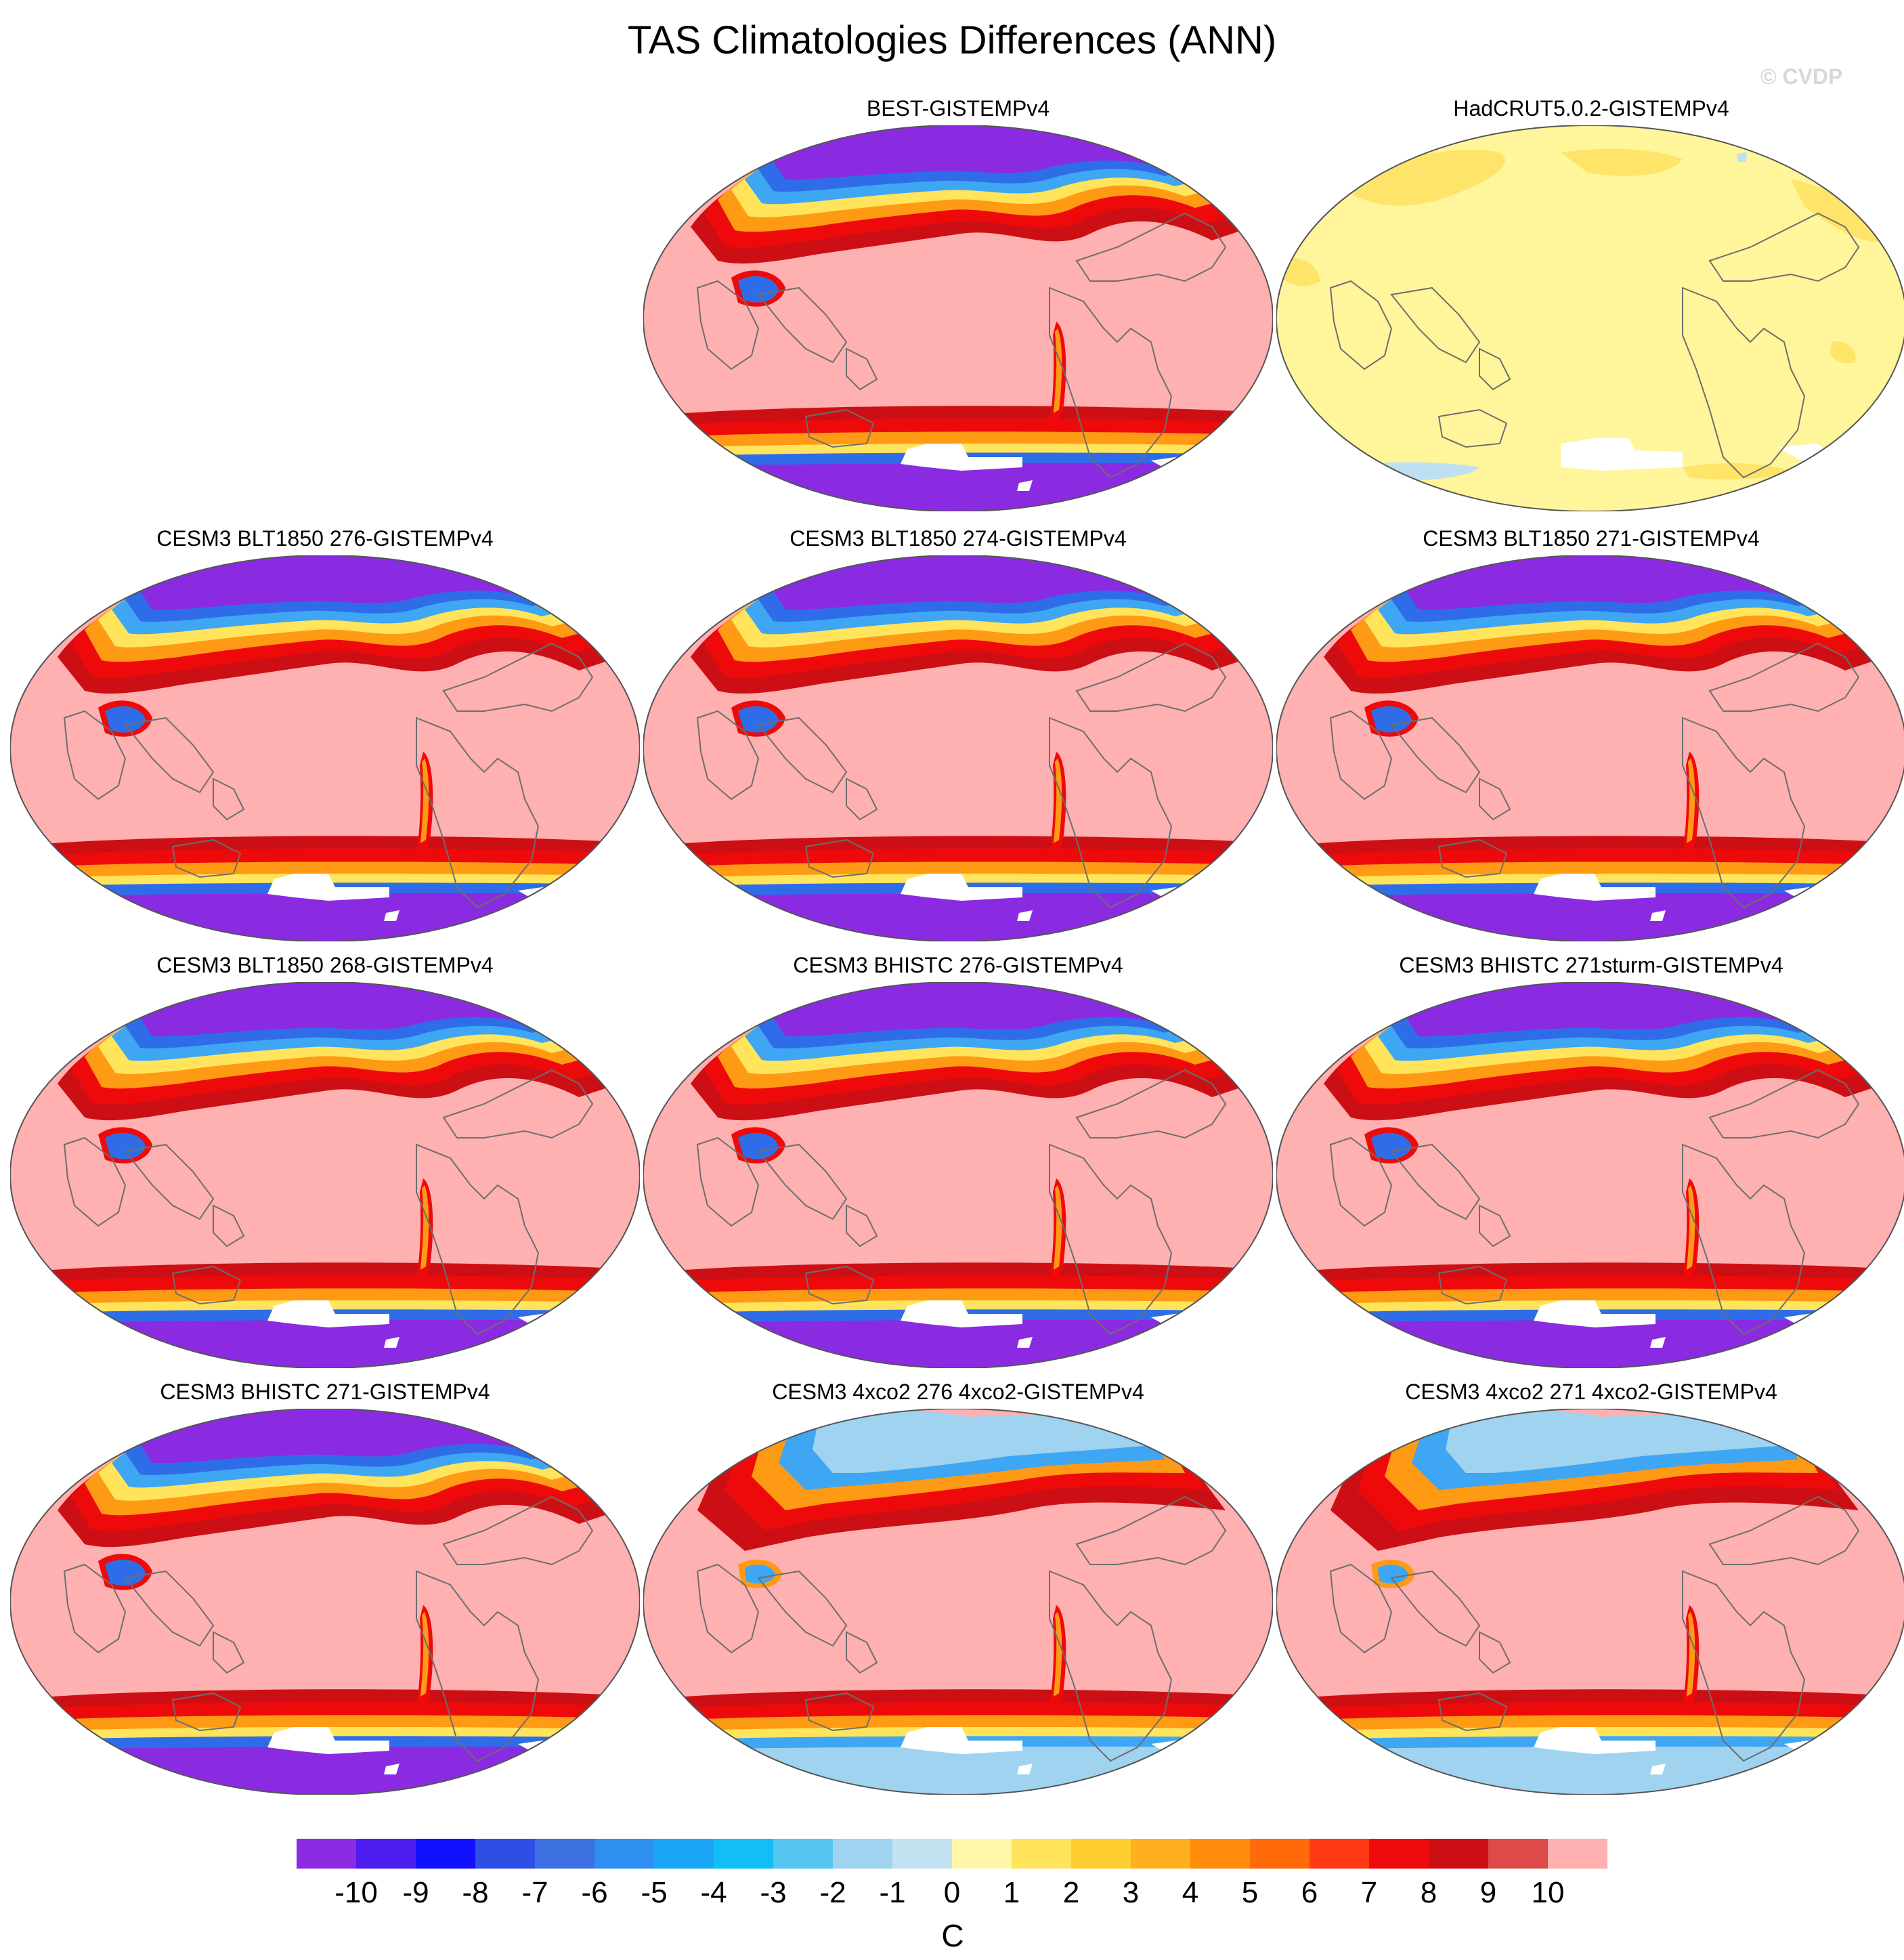 The width and height of the screenshot is (1904, 1960). Describe the element at coordinates (952, 40) in the screenshot. I see `figure-title: TAS Climatologies Differences (ANN)` at that location.